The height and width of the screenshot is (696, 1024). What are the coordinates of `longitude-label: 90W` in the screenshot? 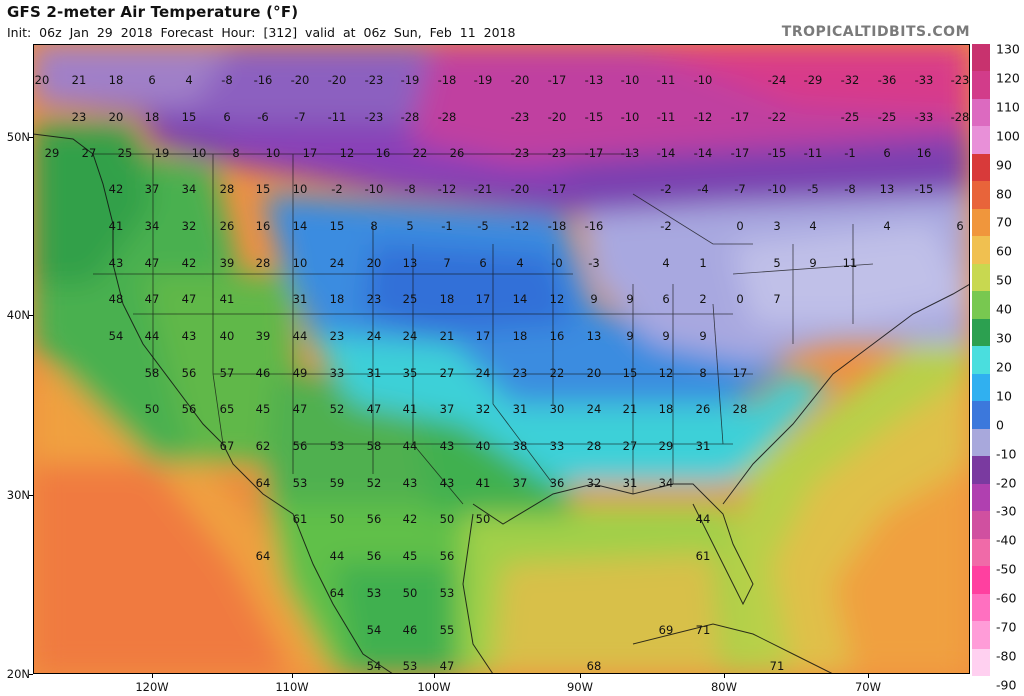 It's located at (580, 687).